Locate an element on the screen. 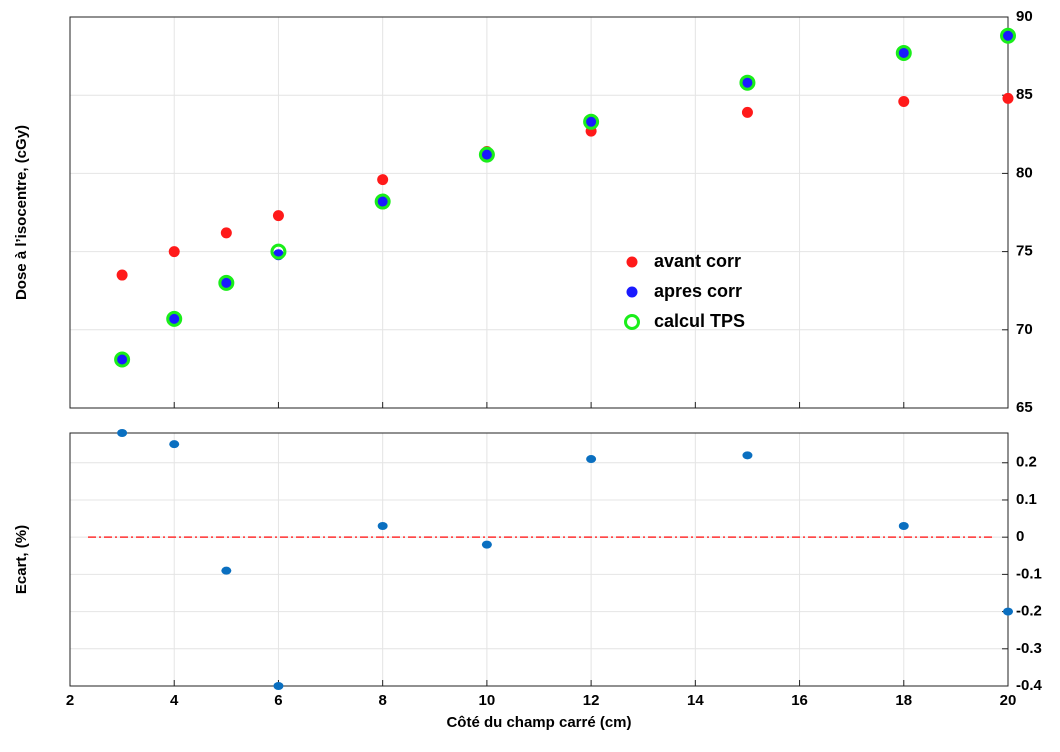  y-tick-label: 65 is located at coordinates (1024, 407).